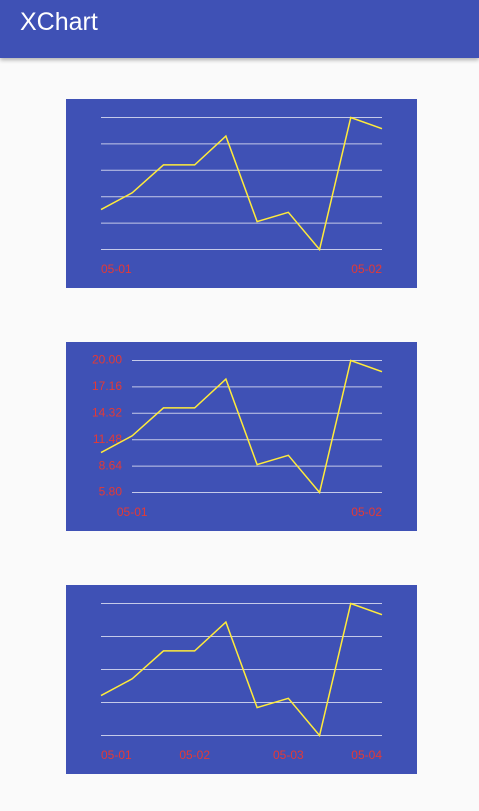 Image resolution: width=479 pixels, height=811 pixels. I want to click on x-tick-label: 05-04, so click(366, 755).